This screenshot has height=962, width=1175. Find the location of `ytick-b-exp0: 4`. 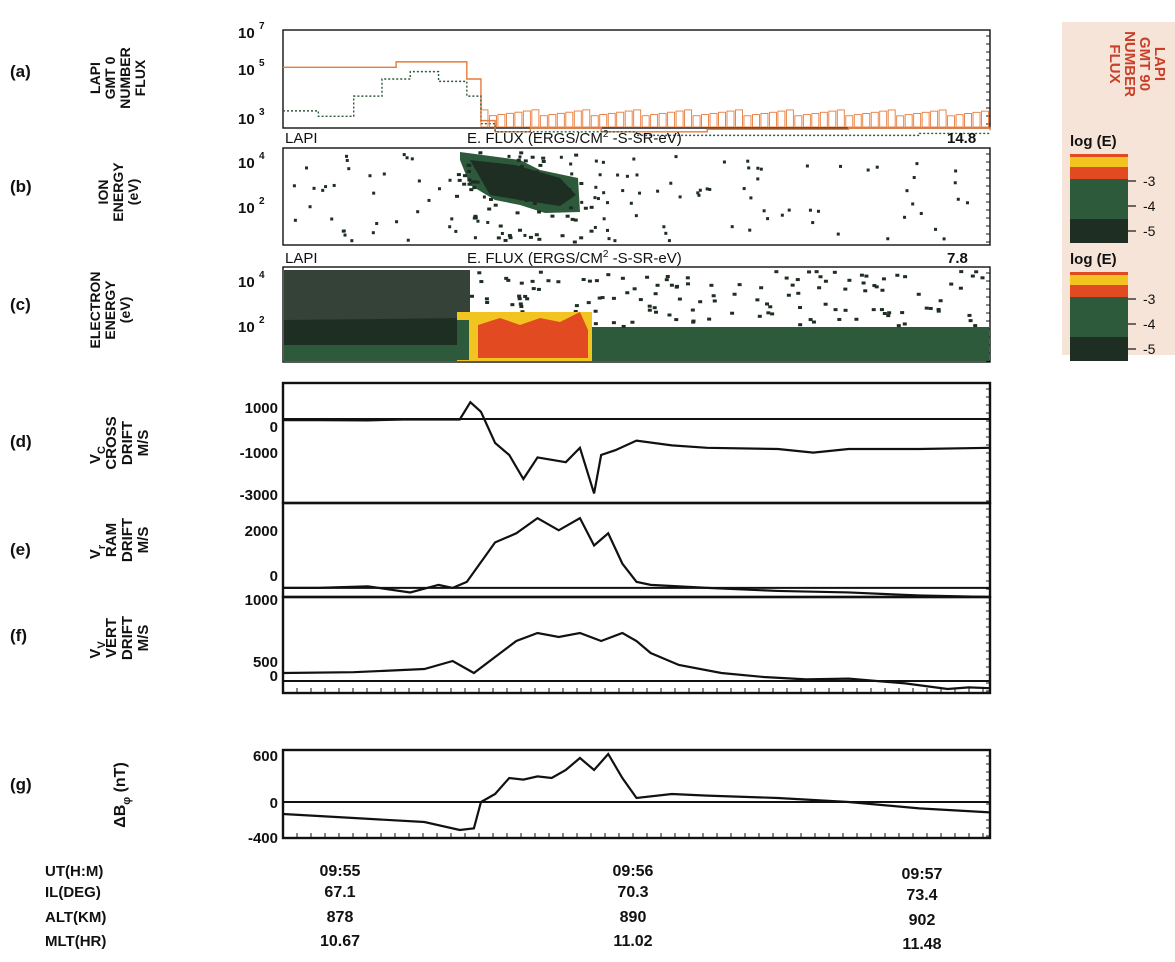

ytick-b-exp0: 4 is located at coordinates (262, 156).